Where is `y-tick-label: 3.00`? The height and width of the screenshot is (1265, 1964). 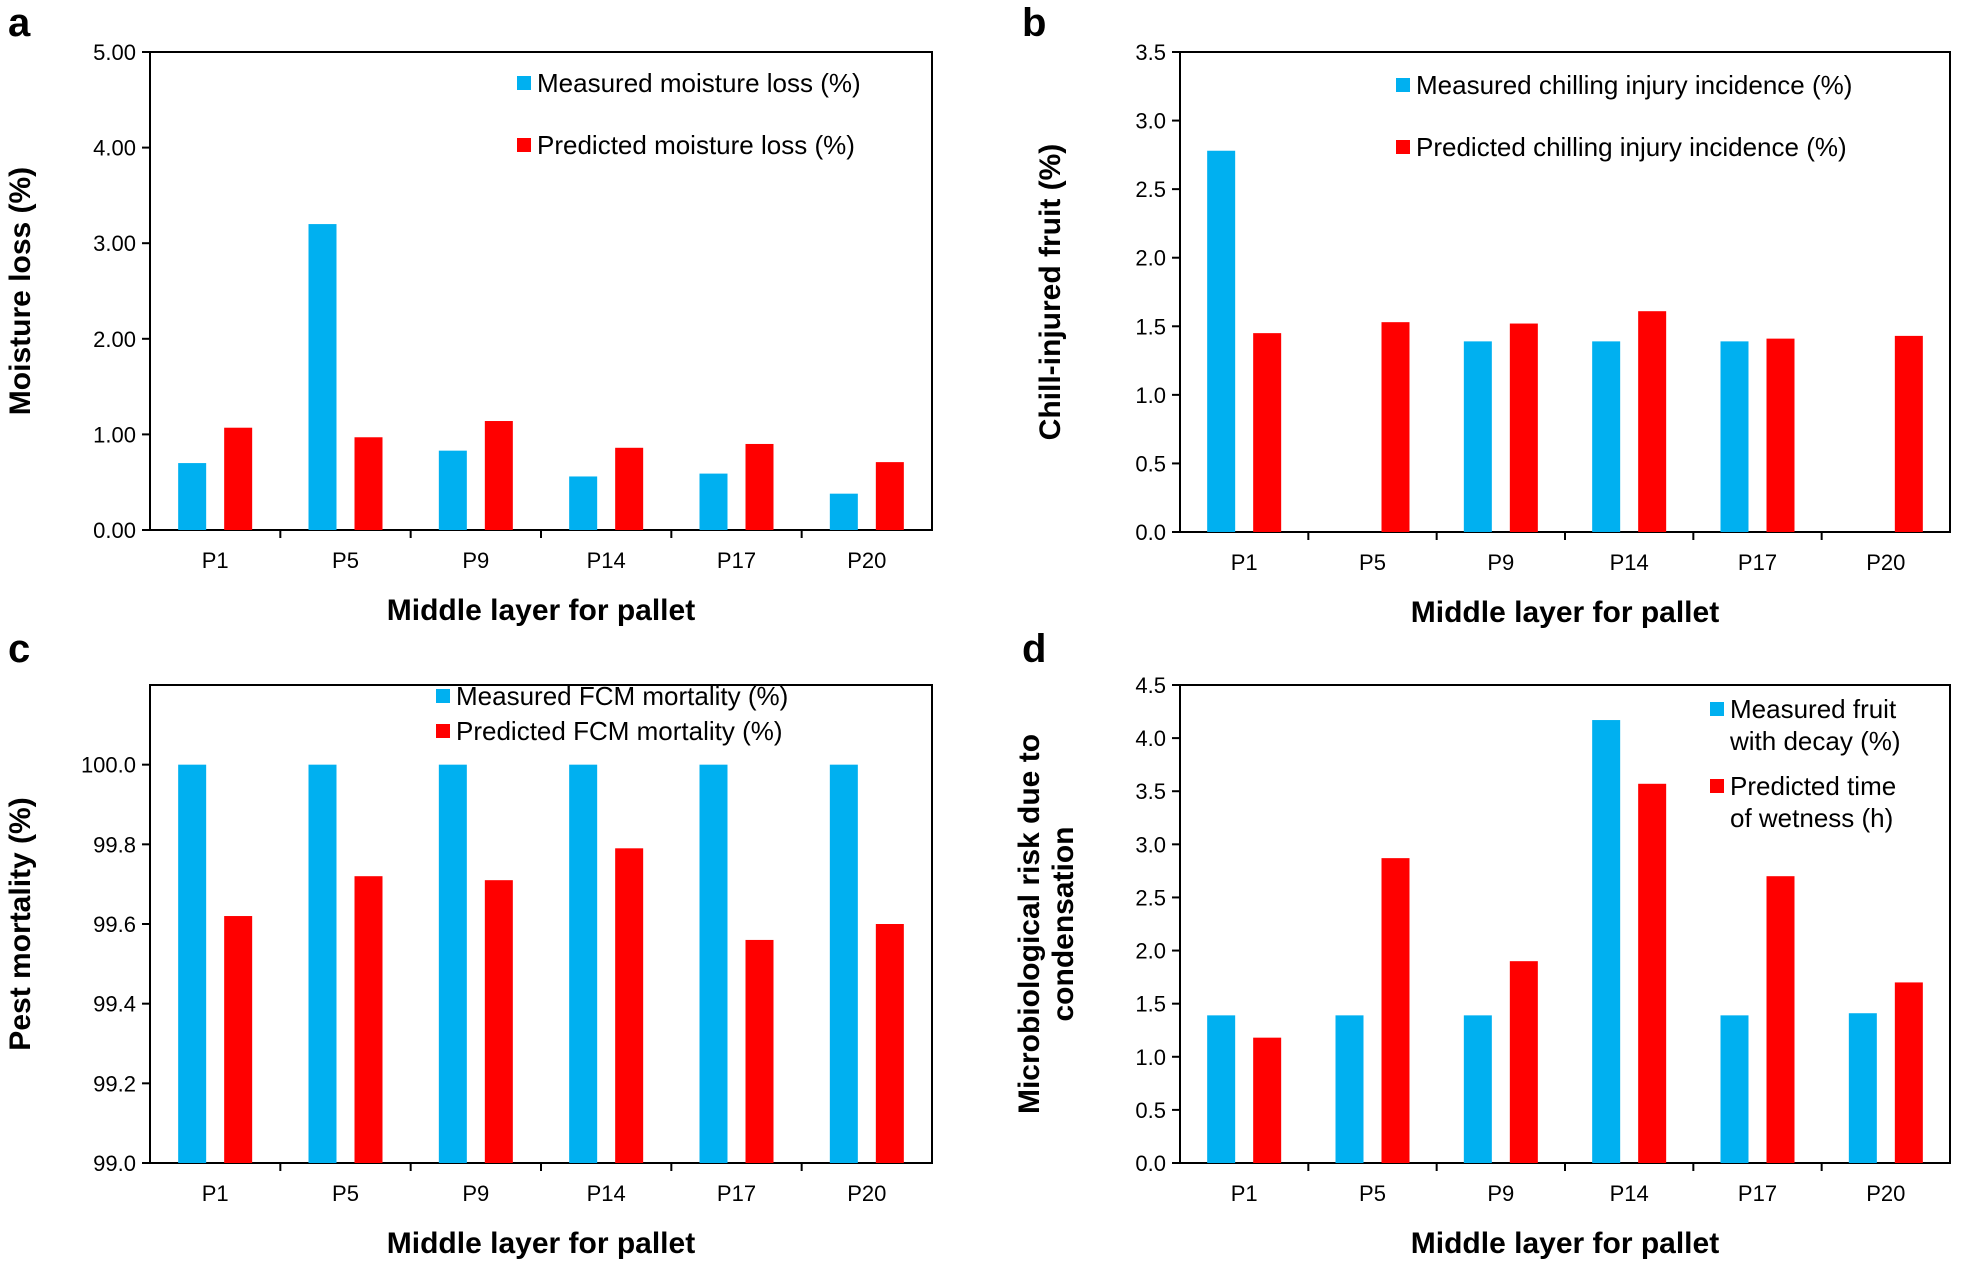 y-tick-label: 3.00 is located at coordinates (114, 243).